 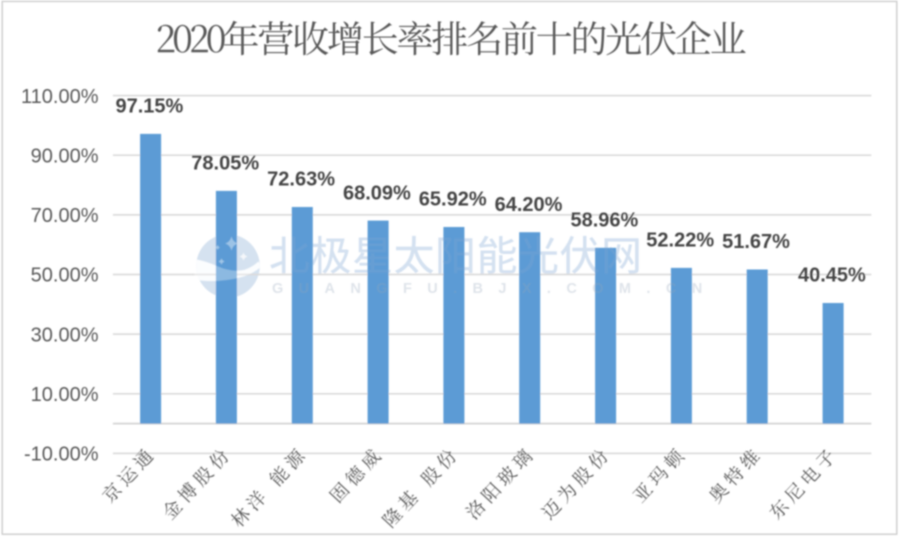 What do you see at coordinates (65, 276) in the screenshot?
I see `svg-text: 50.00%` at bounding box center [65, 276].